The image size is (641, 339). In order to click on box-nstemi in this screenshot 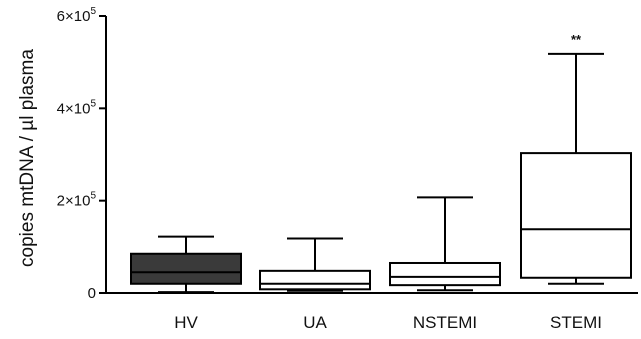, I will do `click(445, 274)`.